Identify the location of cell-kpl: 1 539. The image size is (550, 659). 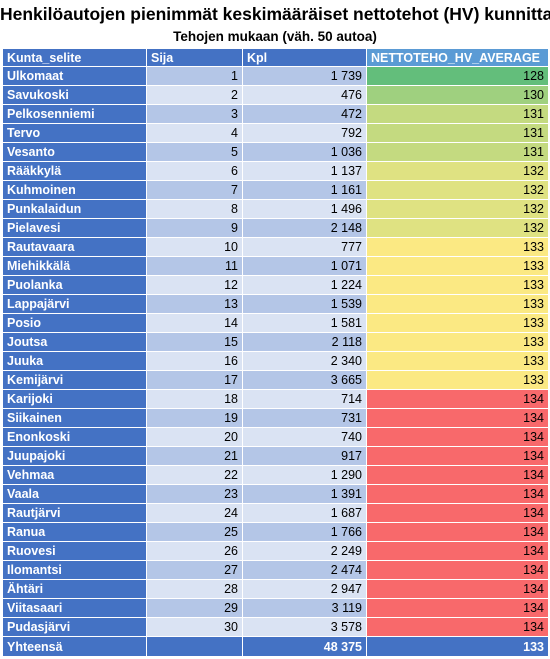
(304, 304).